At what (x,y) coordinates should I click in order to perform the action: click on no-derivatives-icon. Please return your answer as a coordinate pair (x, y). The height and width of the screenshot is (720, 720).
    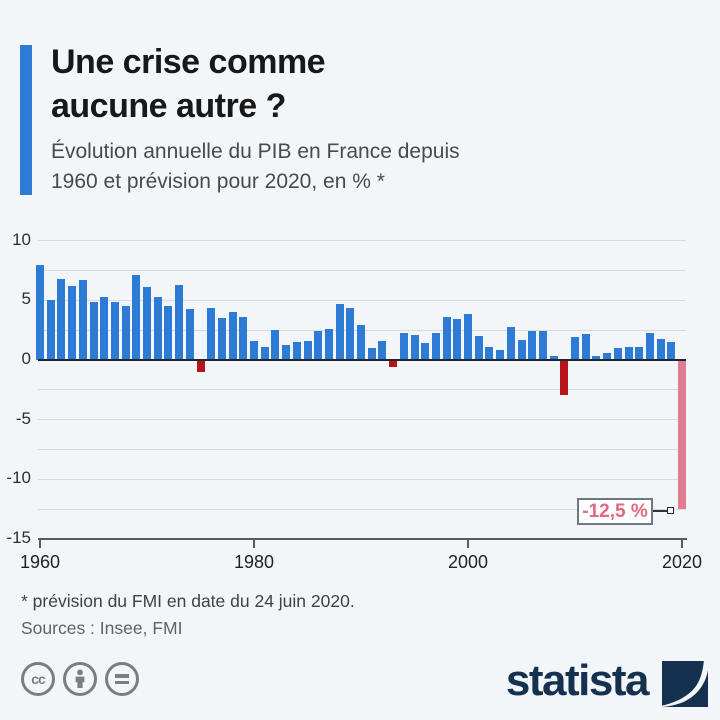
    Looking at the image, I should click on (122, 679).